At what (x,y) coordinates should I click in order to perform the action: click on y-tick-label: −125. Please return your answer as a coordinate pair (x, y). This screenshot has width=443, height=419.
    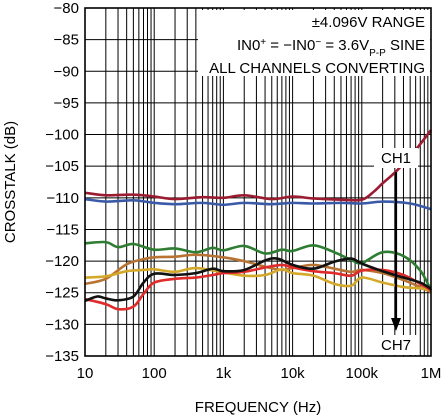
    Looking at the image, I should click on (62, 293).